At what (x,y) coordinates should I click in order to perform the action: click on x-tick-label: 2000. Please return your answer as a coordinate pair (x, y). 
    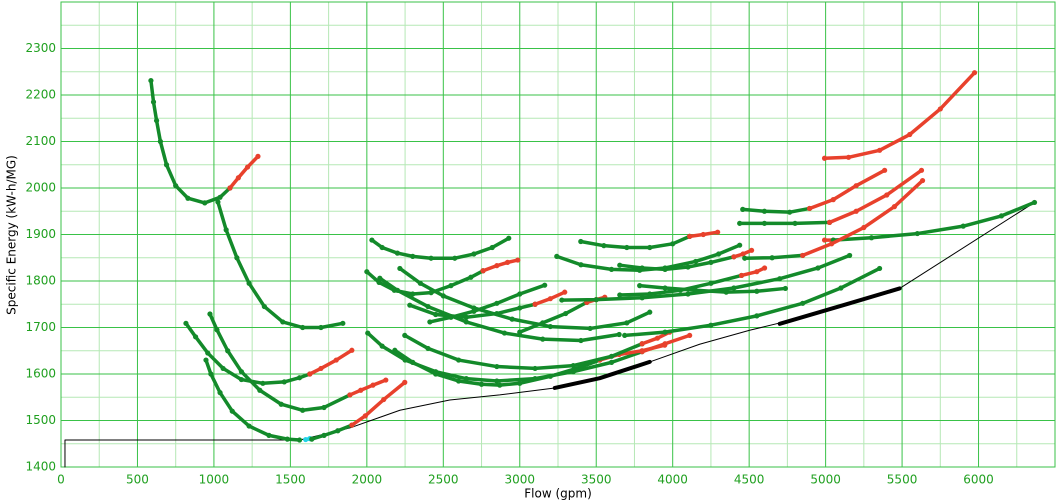
    Looking at the image, I should click on (367, 480).